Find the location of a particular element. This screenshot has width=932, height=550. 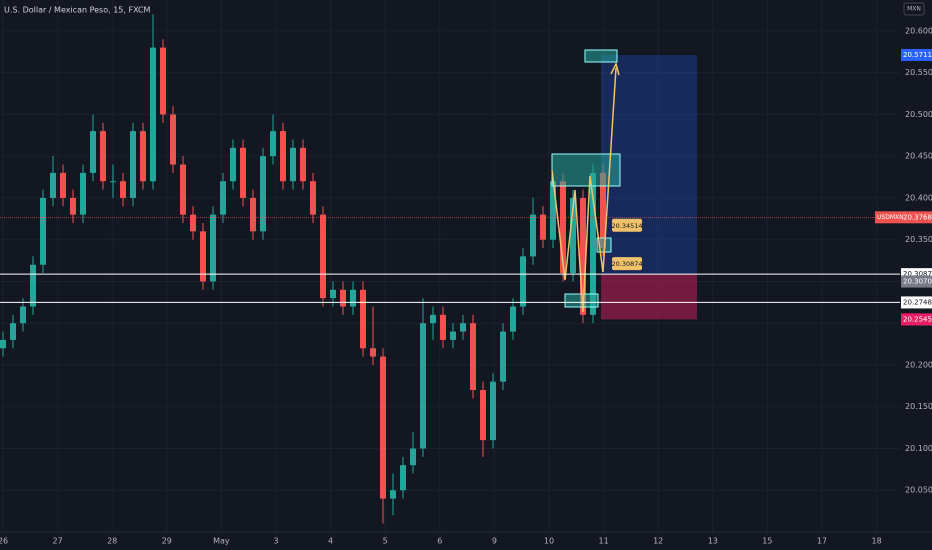

x-tick-label: 27 is located at coordinates (58, 541).